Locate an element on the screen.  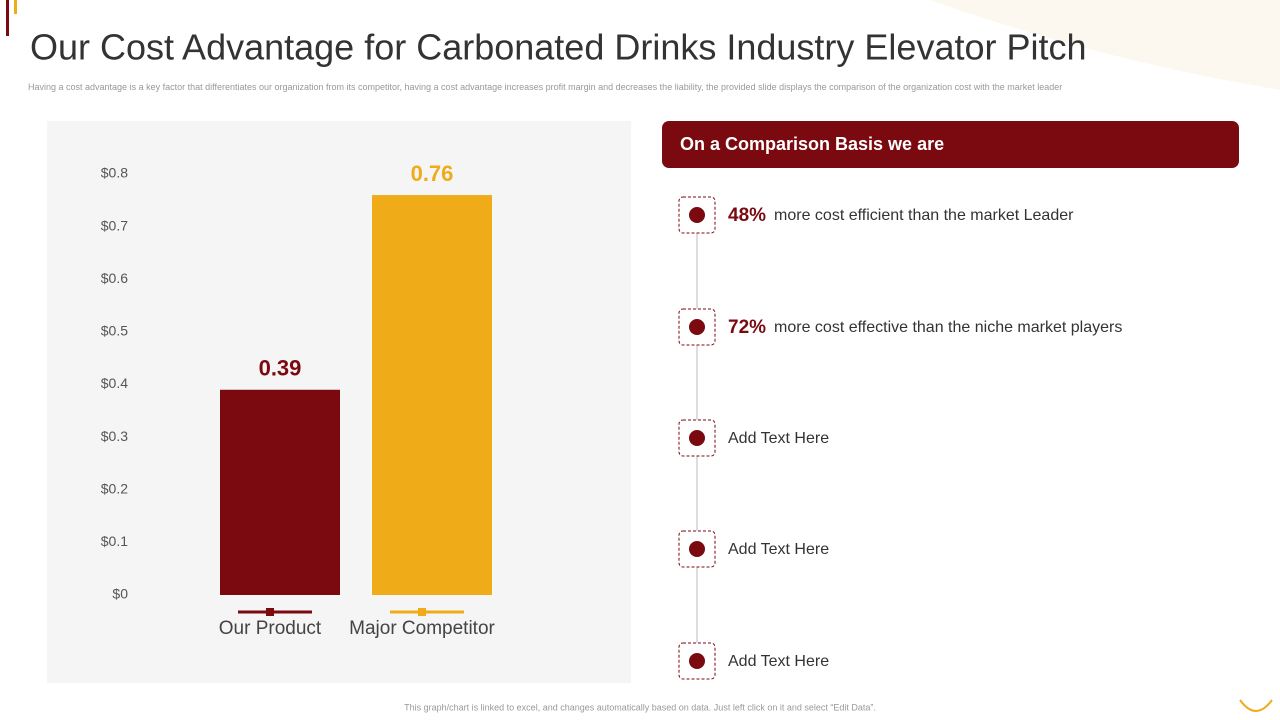
y-tick-label: $0.7 is located at coordinates (114, 225).